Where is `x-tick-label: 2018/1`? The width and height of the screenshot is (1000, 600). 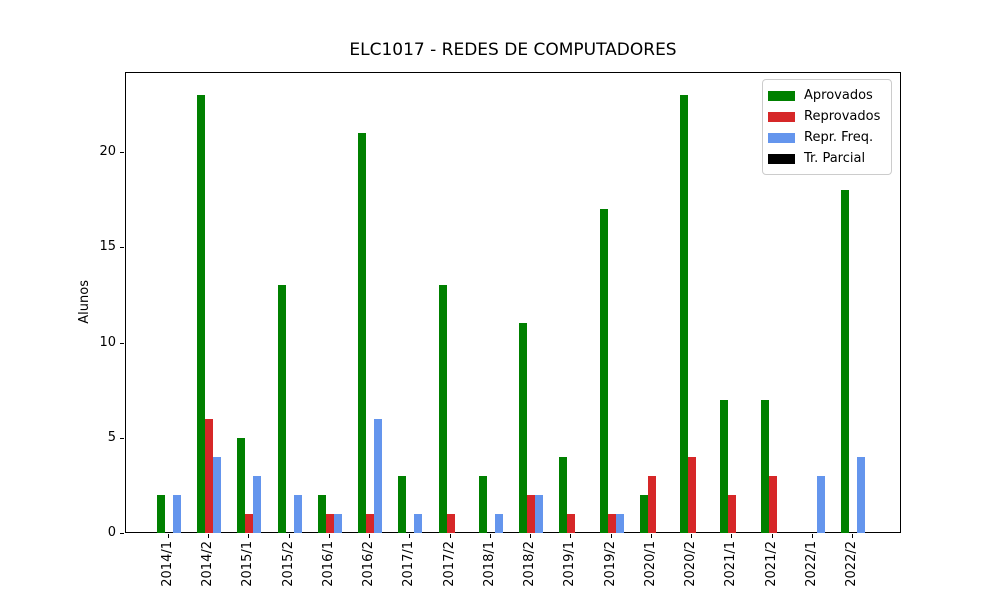
x-tick-label: 2018/1 is located at coordinates (489, 564).